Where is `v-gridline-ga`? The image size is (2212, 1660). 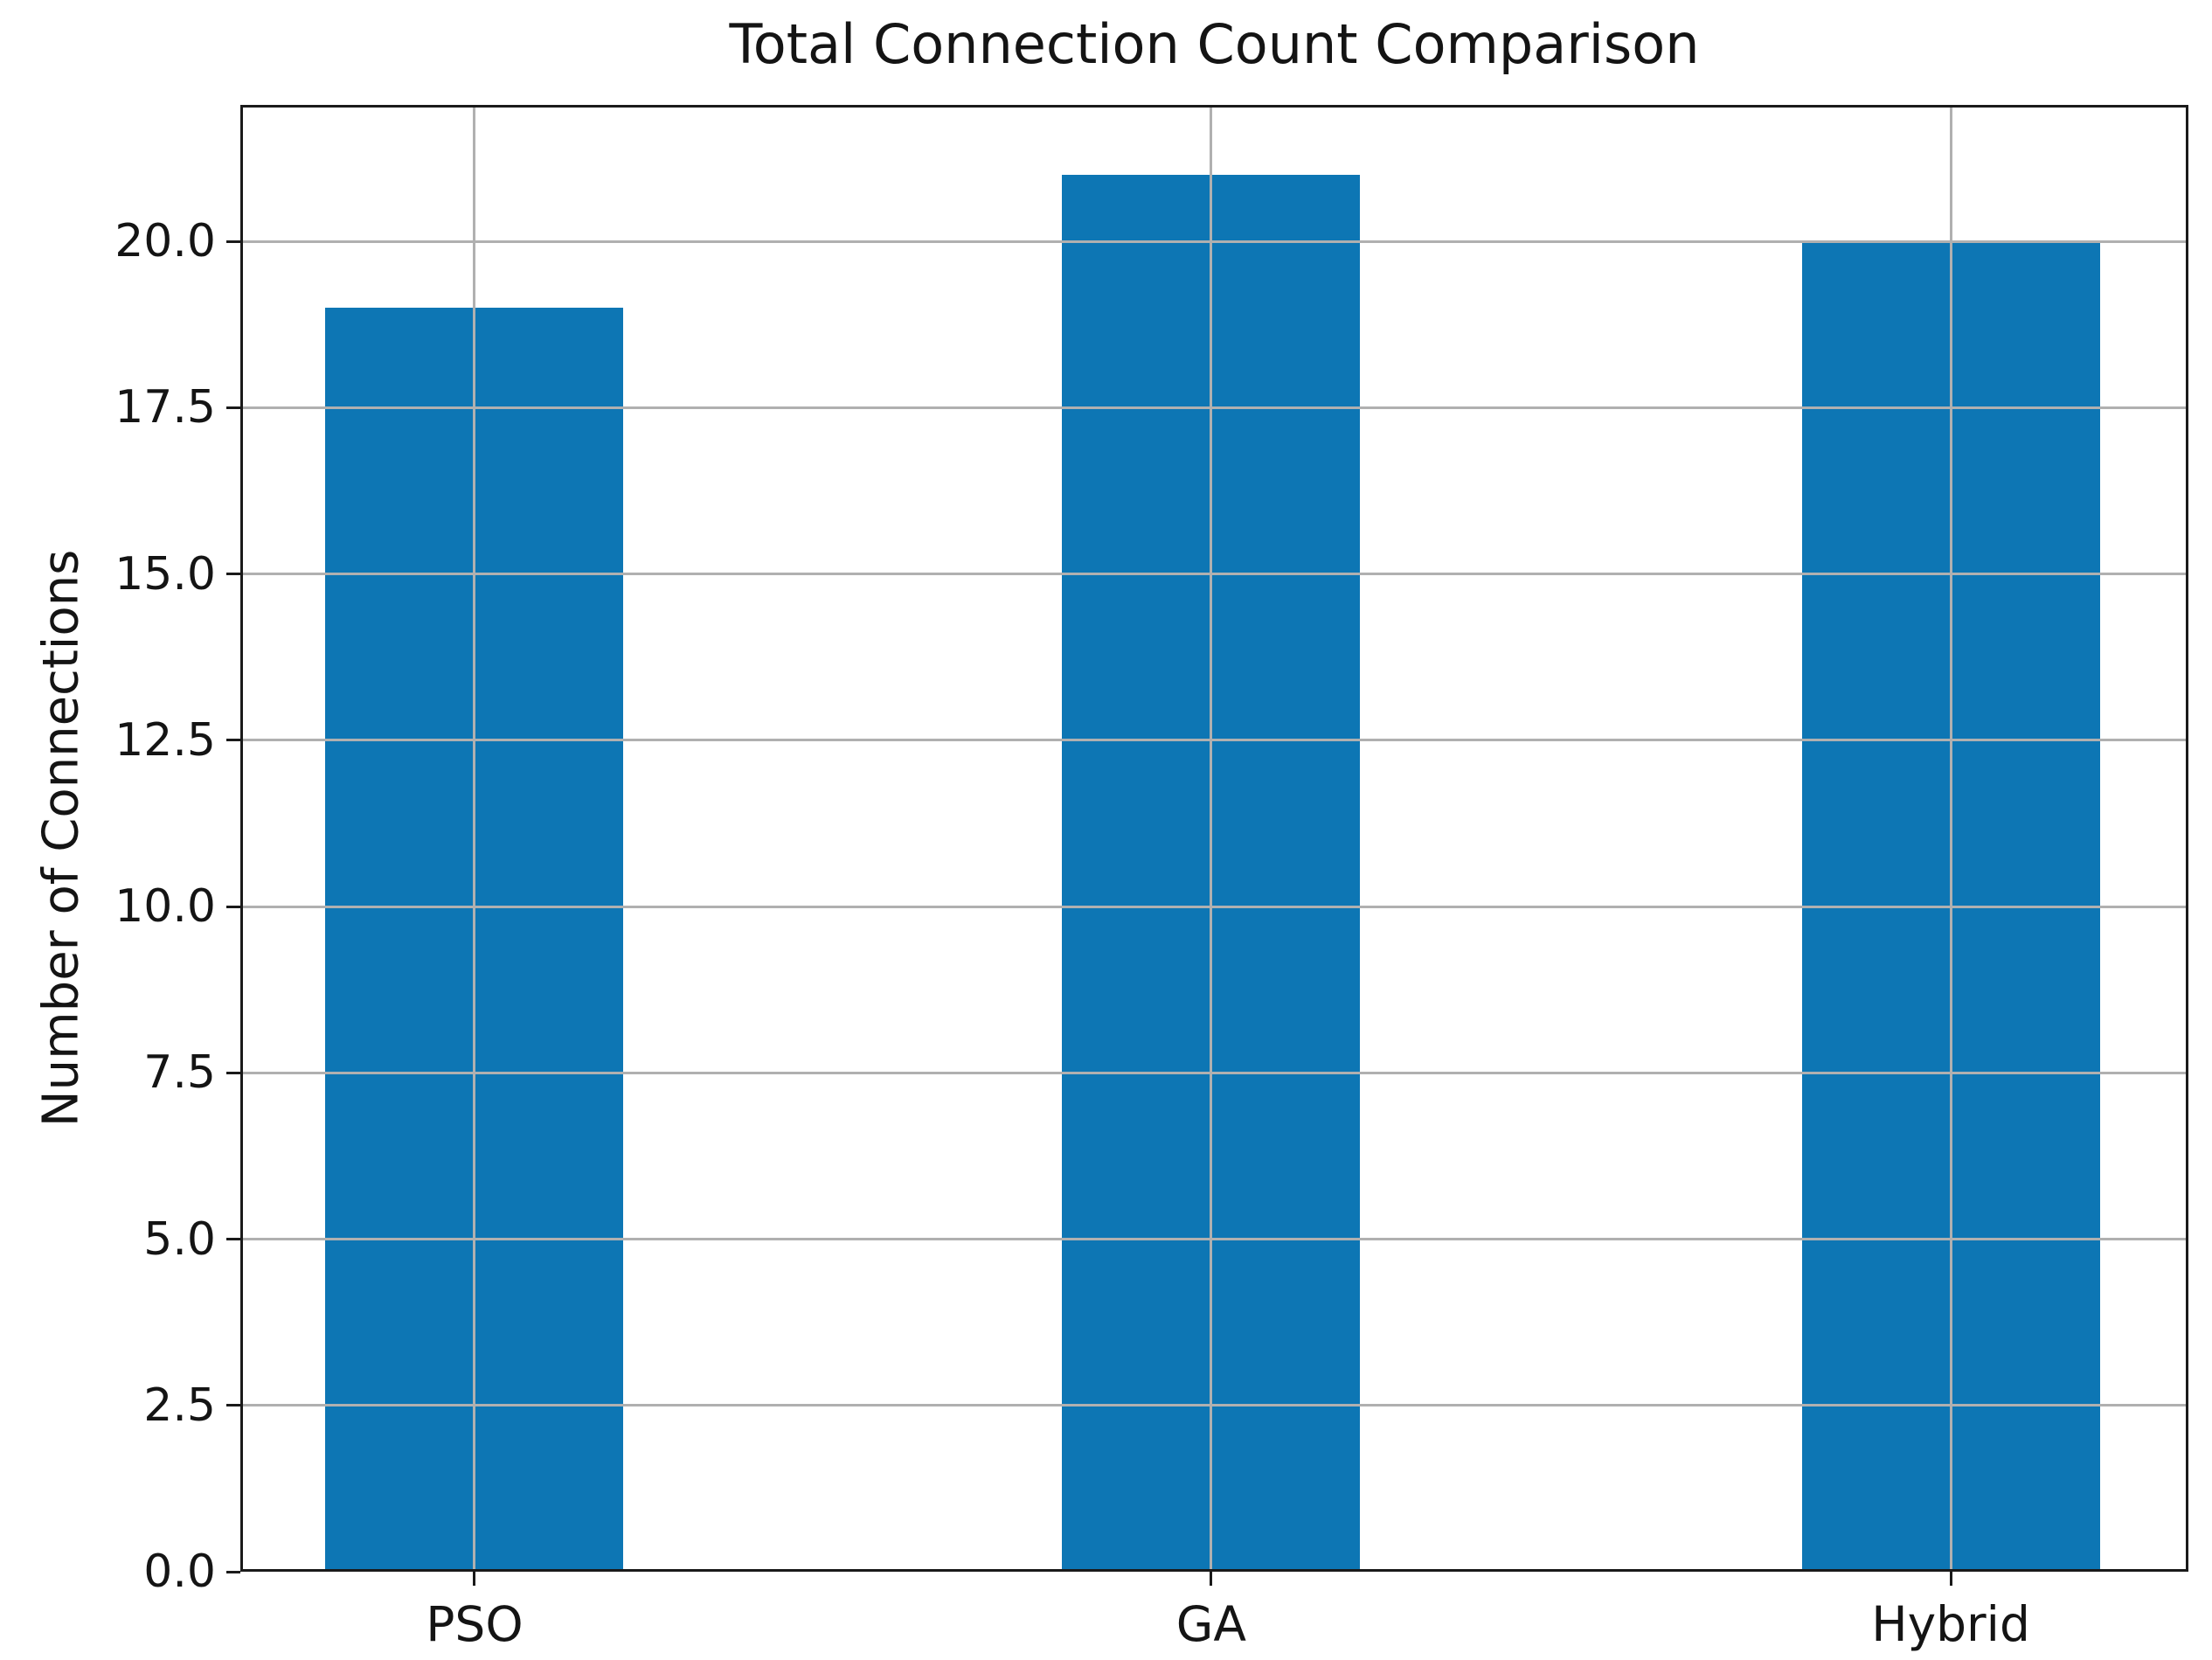 v-gridline-ga is located at coordinates (1211, 839).